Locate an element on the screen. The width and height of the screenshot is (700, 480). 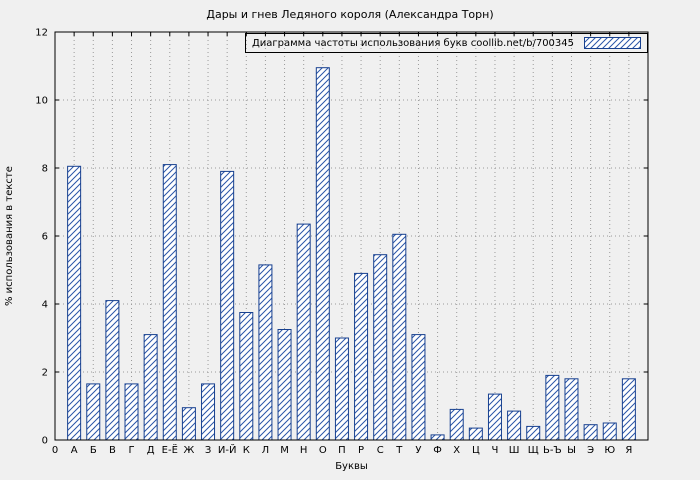
svg-text: 10 is located at coordinates (41, 101).